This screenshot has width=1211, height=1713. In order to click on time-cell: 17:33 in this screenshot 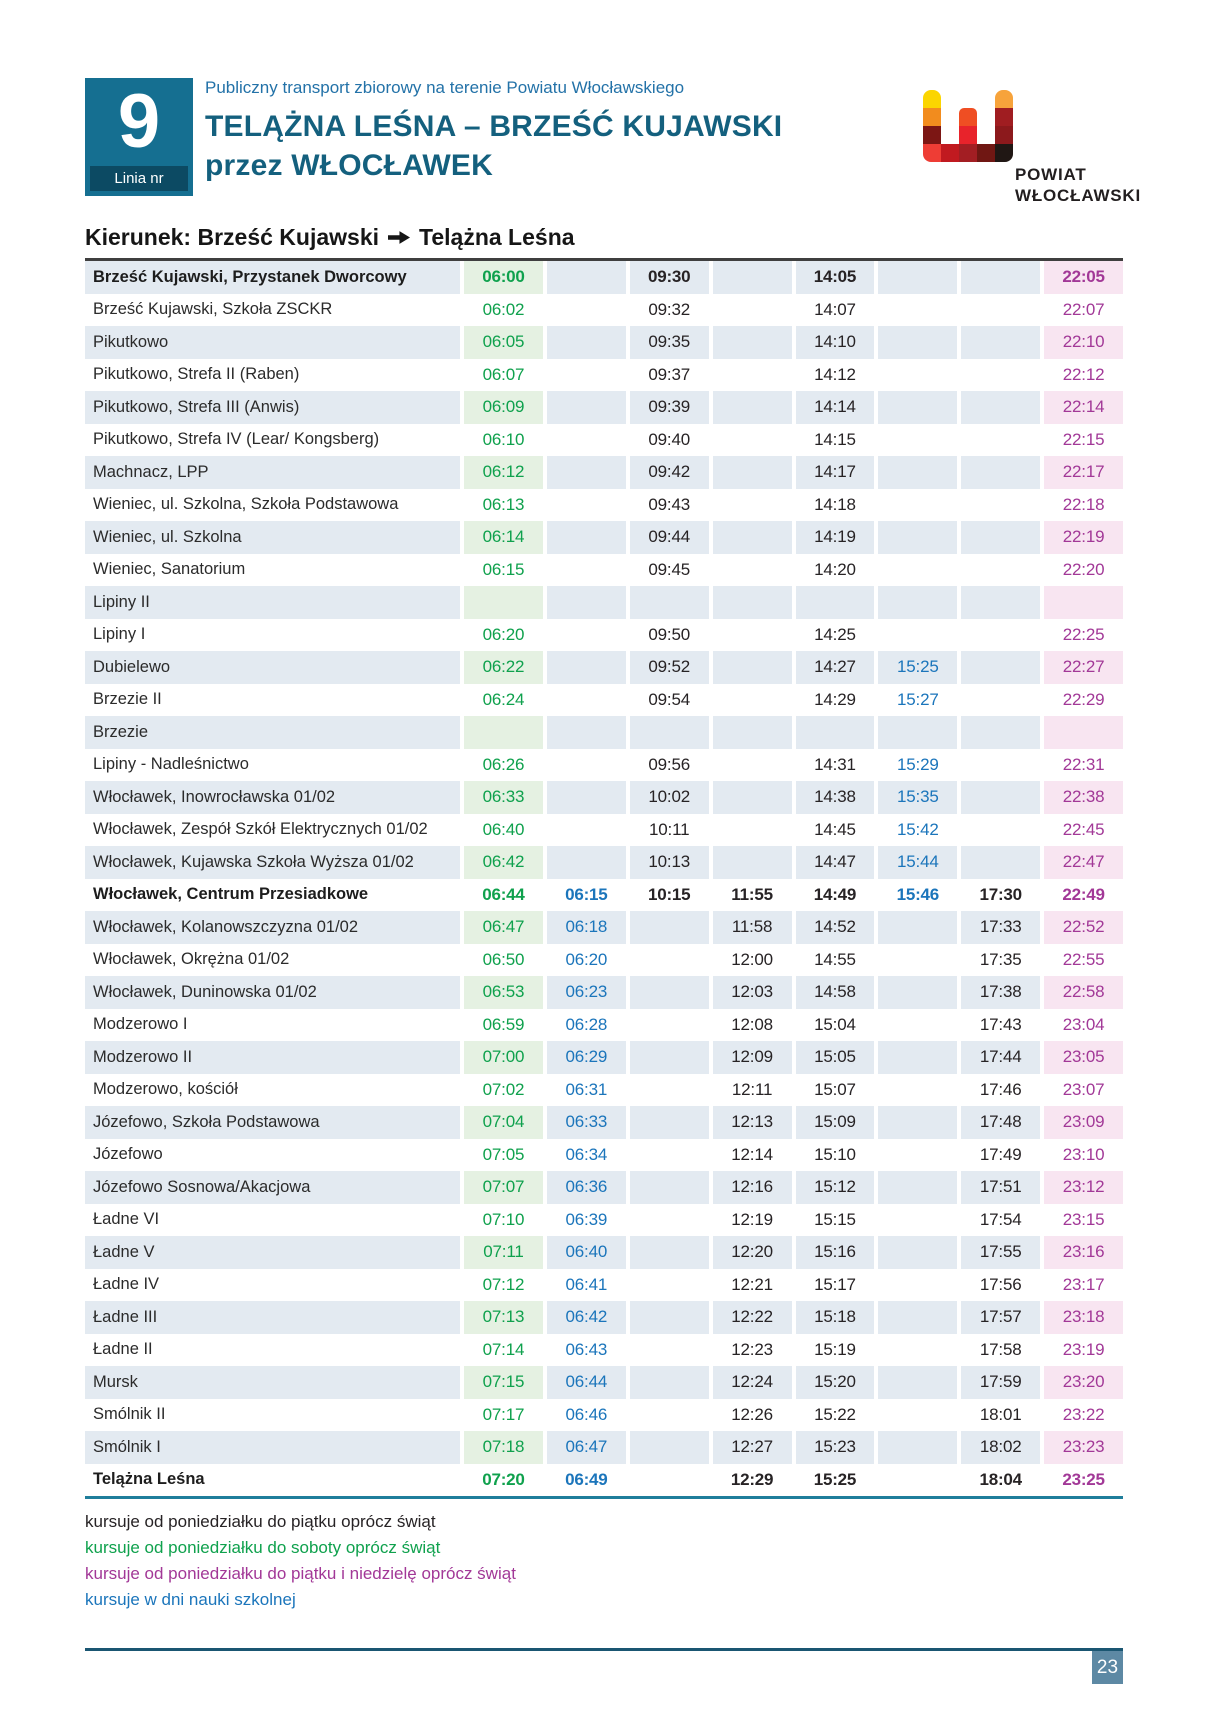, I will do `click(1001, 927)`.